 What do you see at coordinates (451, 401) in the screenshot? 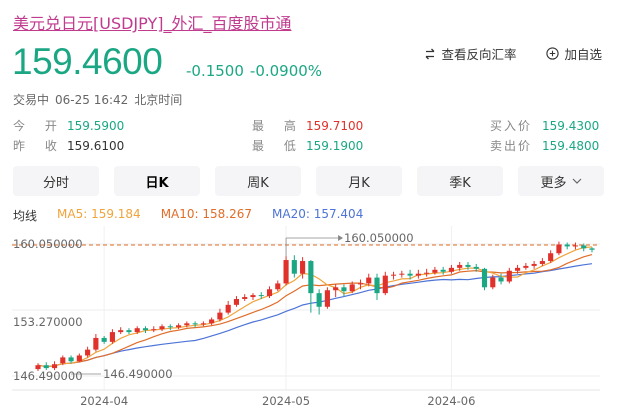
I see `x-tick-label: 2024-06` at bounding box center [451, 401].